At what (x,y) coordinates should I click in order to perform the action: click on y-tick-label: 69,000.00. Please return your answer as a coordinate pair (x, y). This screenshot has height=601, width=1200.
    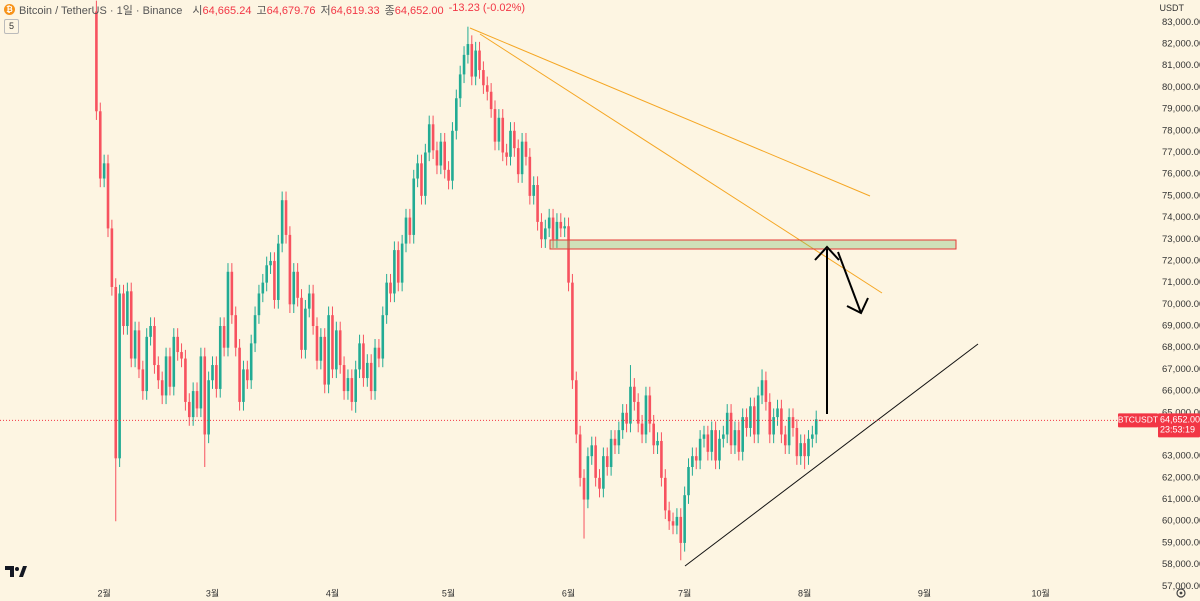
    Looking at the image, I should click on (1181, 326).